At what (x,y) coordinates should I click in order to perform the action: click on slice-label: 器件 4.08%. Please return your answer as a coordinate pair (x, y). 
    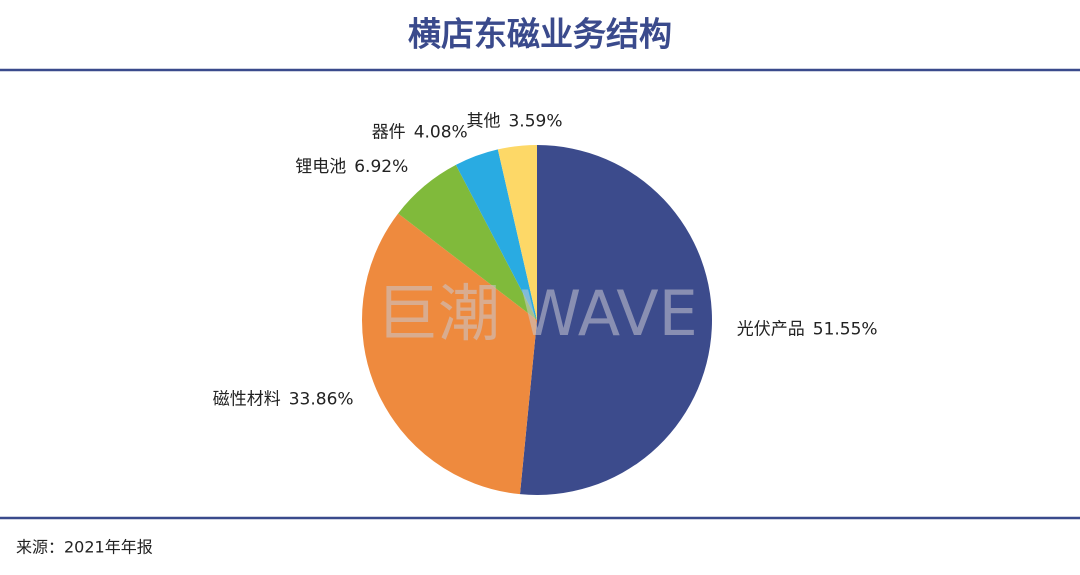
    Looking at the image, I should click on (420, 132).